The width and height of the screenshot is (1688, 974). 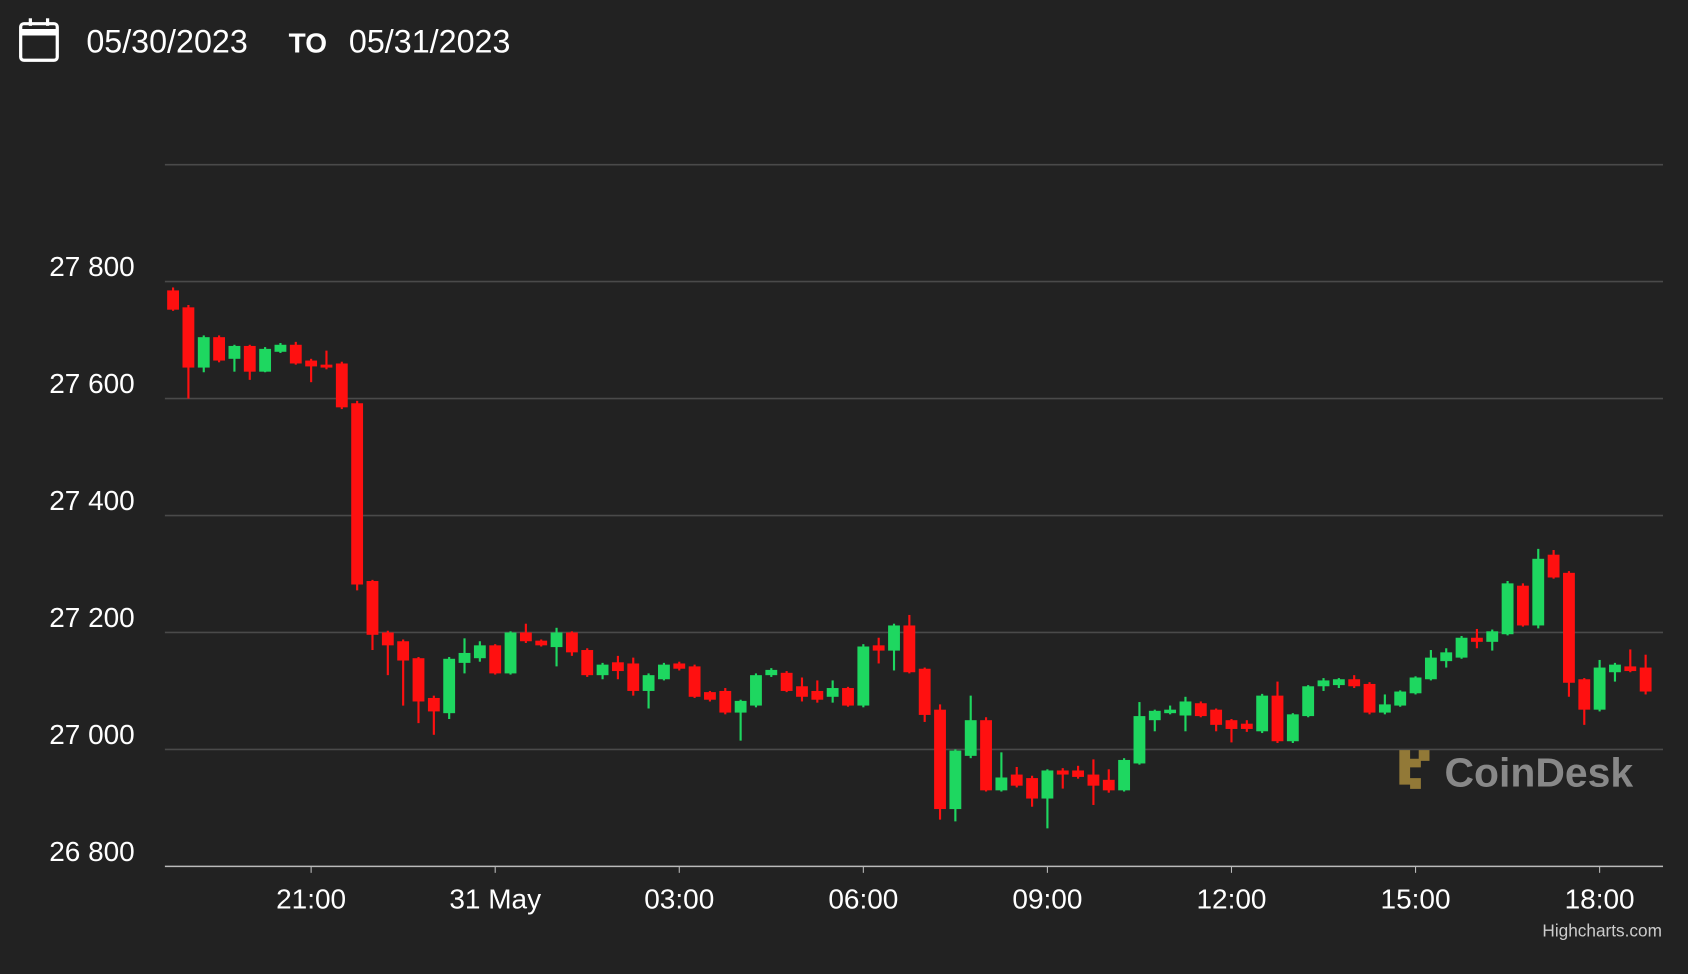 I want to click on y-tick-label: 27 400, so click(x=92, y=500).